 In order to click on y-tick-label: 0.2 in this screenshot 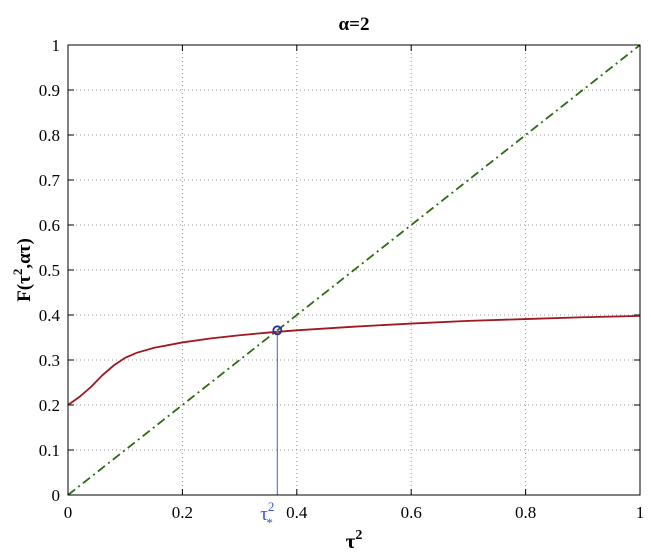, I will do `click(49, 405)`.